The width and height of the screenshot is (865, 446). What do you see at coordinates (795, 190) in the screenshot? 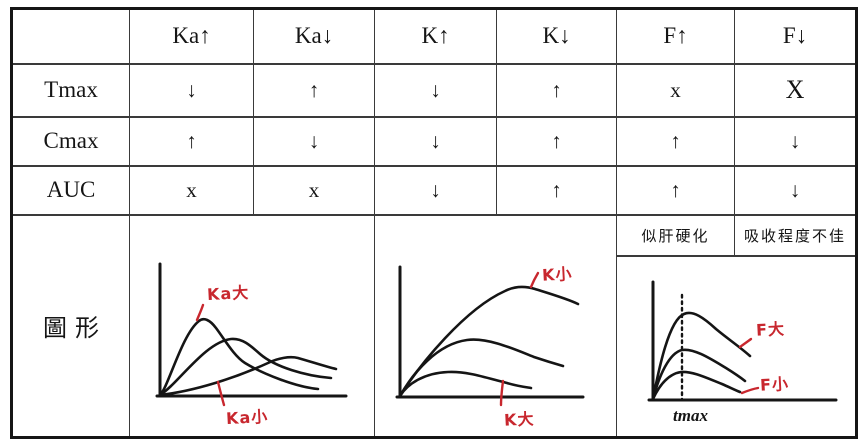
I see `cell-auc-f-down: ↓` at bounding box center [795, 190].